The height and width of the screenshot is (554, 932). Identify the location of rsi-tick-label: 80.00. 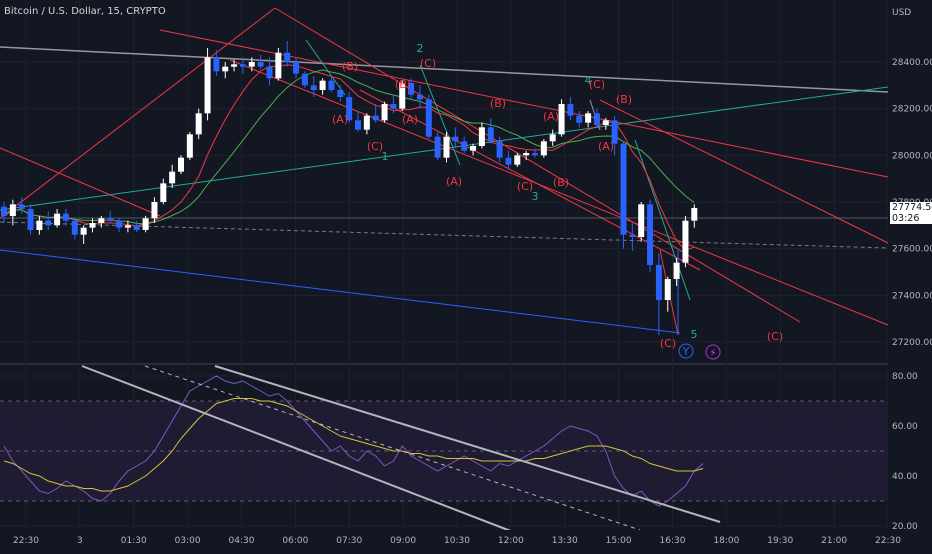
(905, 377).